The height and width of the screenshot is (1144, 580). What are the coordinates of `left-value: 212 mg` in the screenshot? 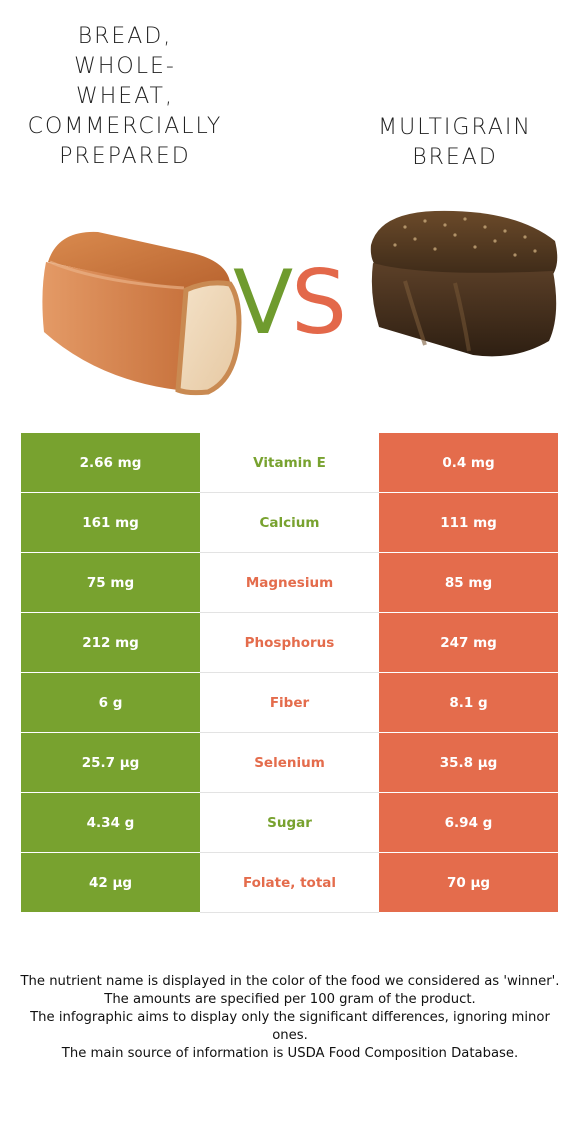 It's located at (110, 643).